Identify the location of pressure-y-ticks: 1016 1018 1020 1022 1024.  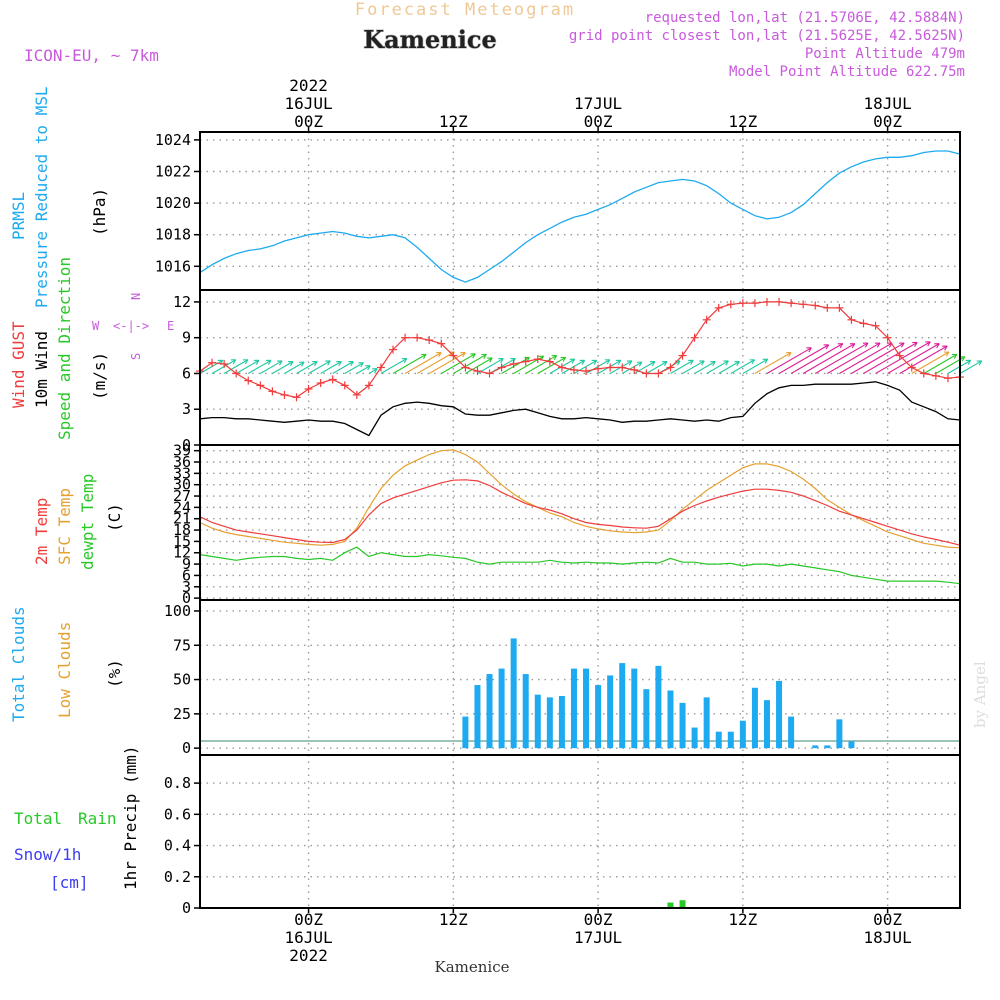
(177, 203).